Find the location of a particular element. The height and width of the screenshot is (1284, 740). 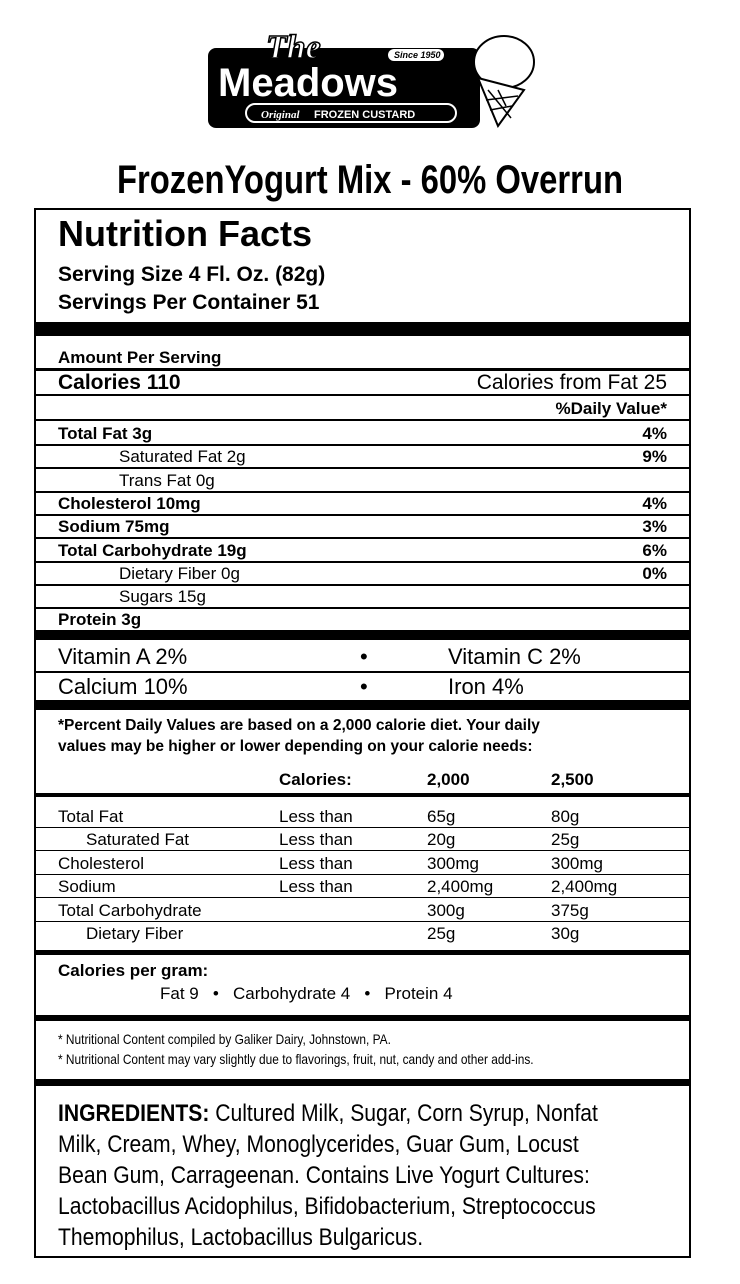

dv-table-cell: Dietary Fiber is located at coordinates (135, 933).